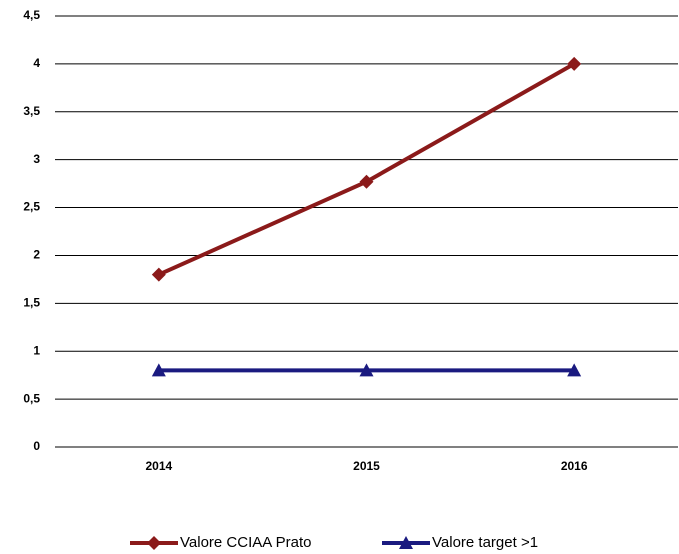 This screenshot has width=679, height=554. What do you see at coordinates (36, 159) in the screenshot?
I see `y-tick-label: 3` at bounding box center [36, 159].